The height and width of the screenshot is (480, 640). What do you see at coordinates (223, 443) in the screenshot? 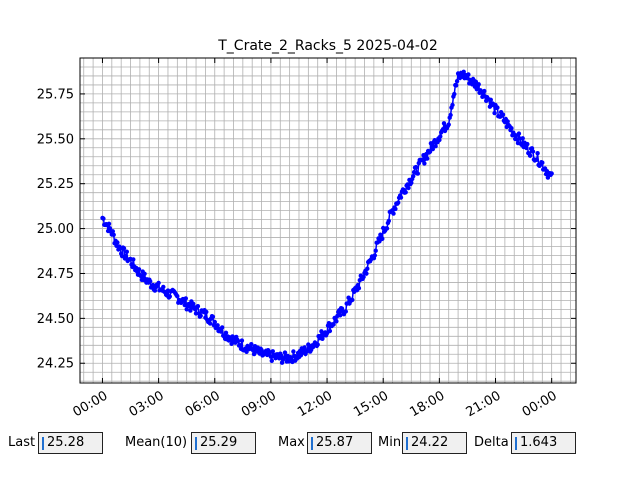
I see `mean-value-field: 25.29` at bounding box center [223, 443].